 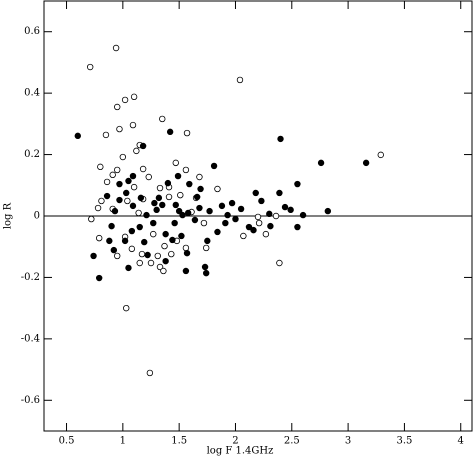 What do you see at coordinates (32, 31) in the screenshot?
I see `y-tick-label: 0.6` at bounding box center [32, 31].